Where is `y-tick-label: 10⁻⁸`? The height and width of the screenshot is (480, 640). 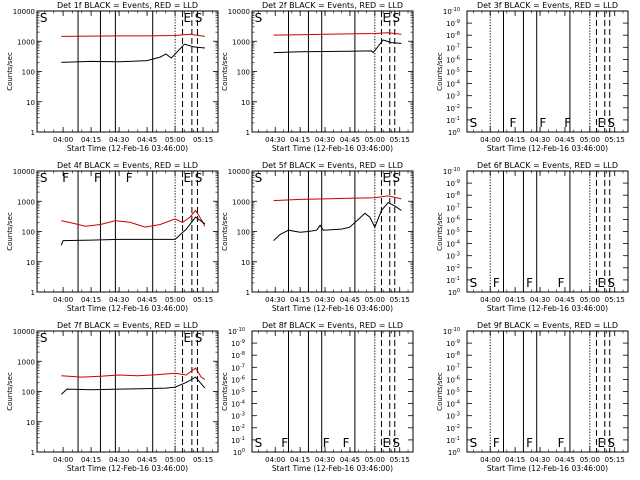
y-tick-label: 10⁻⁸ is located at coordinates (238, 355).